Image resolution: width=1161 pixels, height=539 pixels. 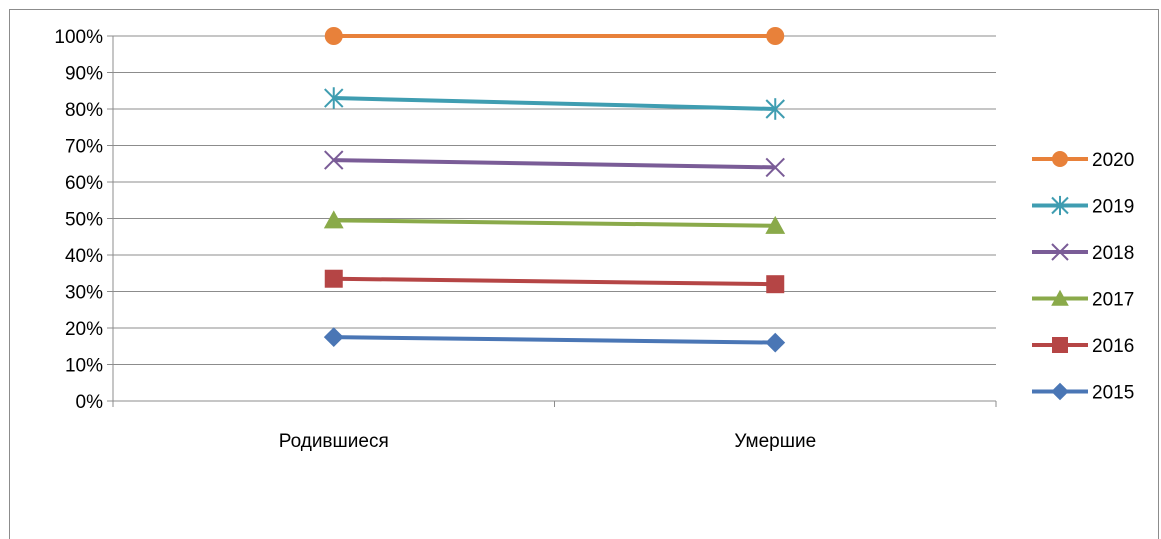 What do you see at coordinates (775, 441) in the screenshot?
I see `x-tick-label: Умершие` at bounding box center [775, 441].